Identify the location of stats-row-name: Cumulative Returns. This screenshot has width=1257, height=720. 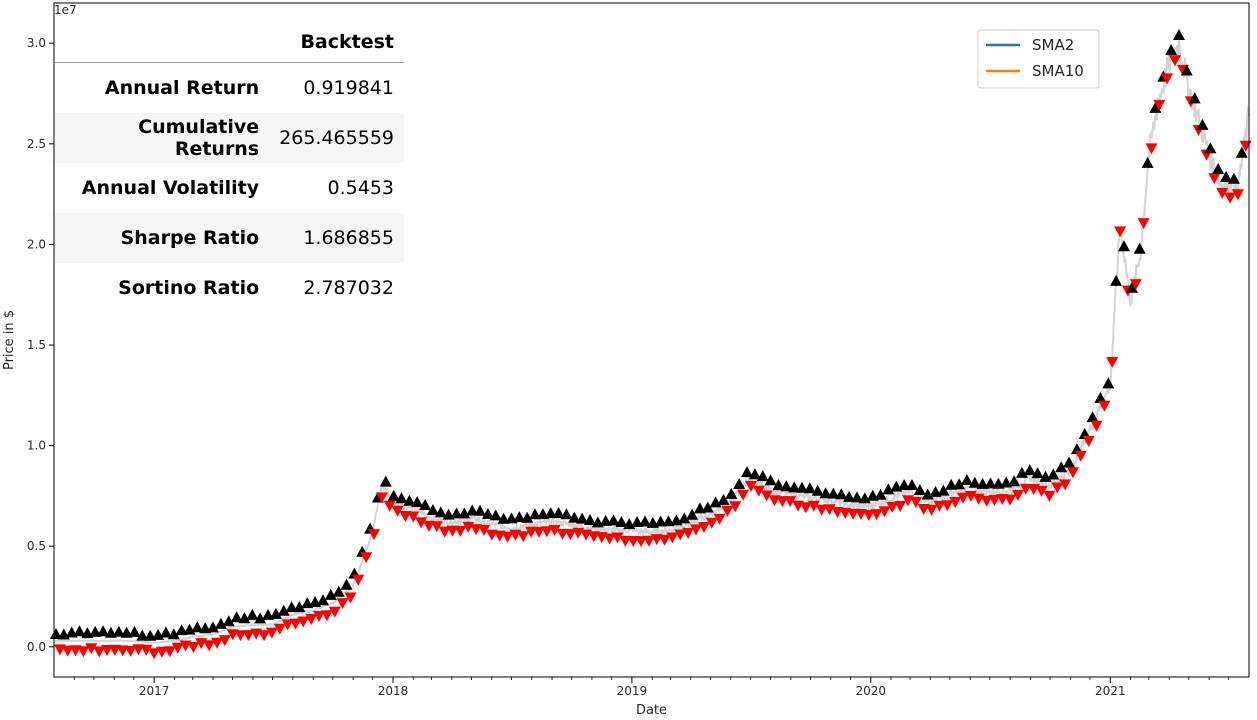
(199, 138).